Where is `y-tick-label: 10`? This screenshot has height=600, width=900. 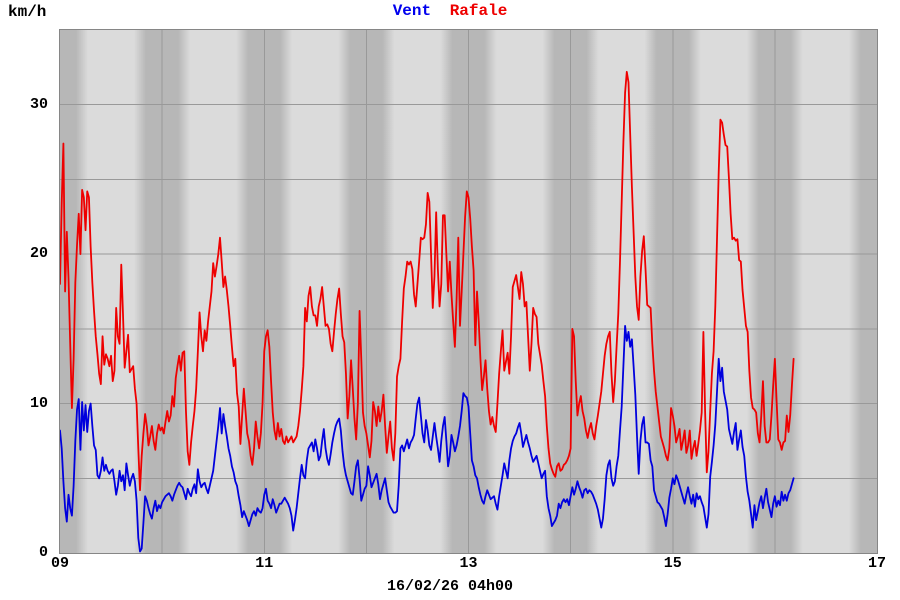 y-tick-label: 10 is located at coordinates (38, 403).